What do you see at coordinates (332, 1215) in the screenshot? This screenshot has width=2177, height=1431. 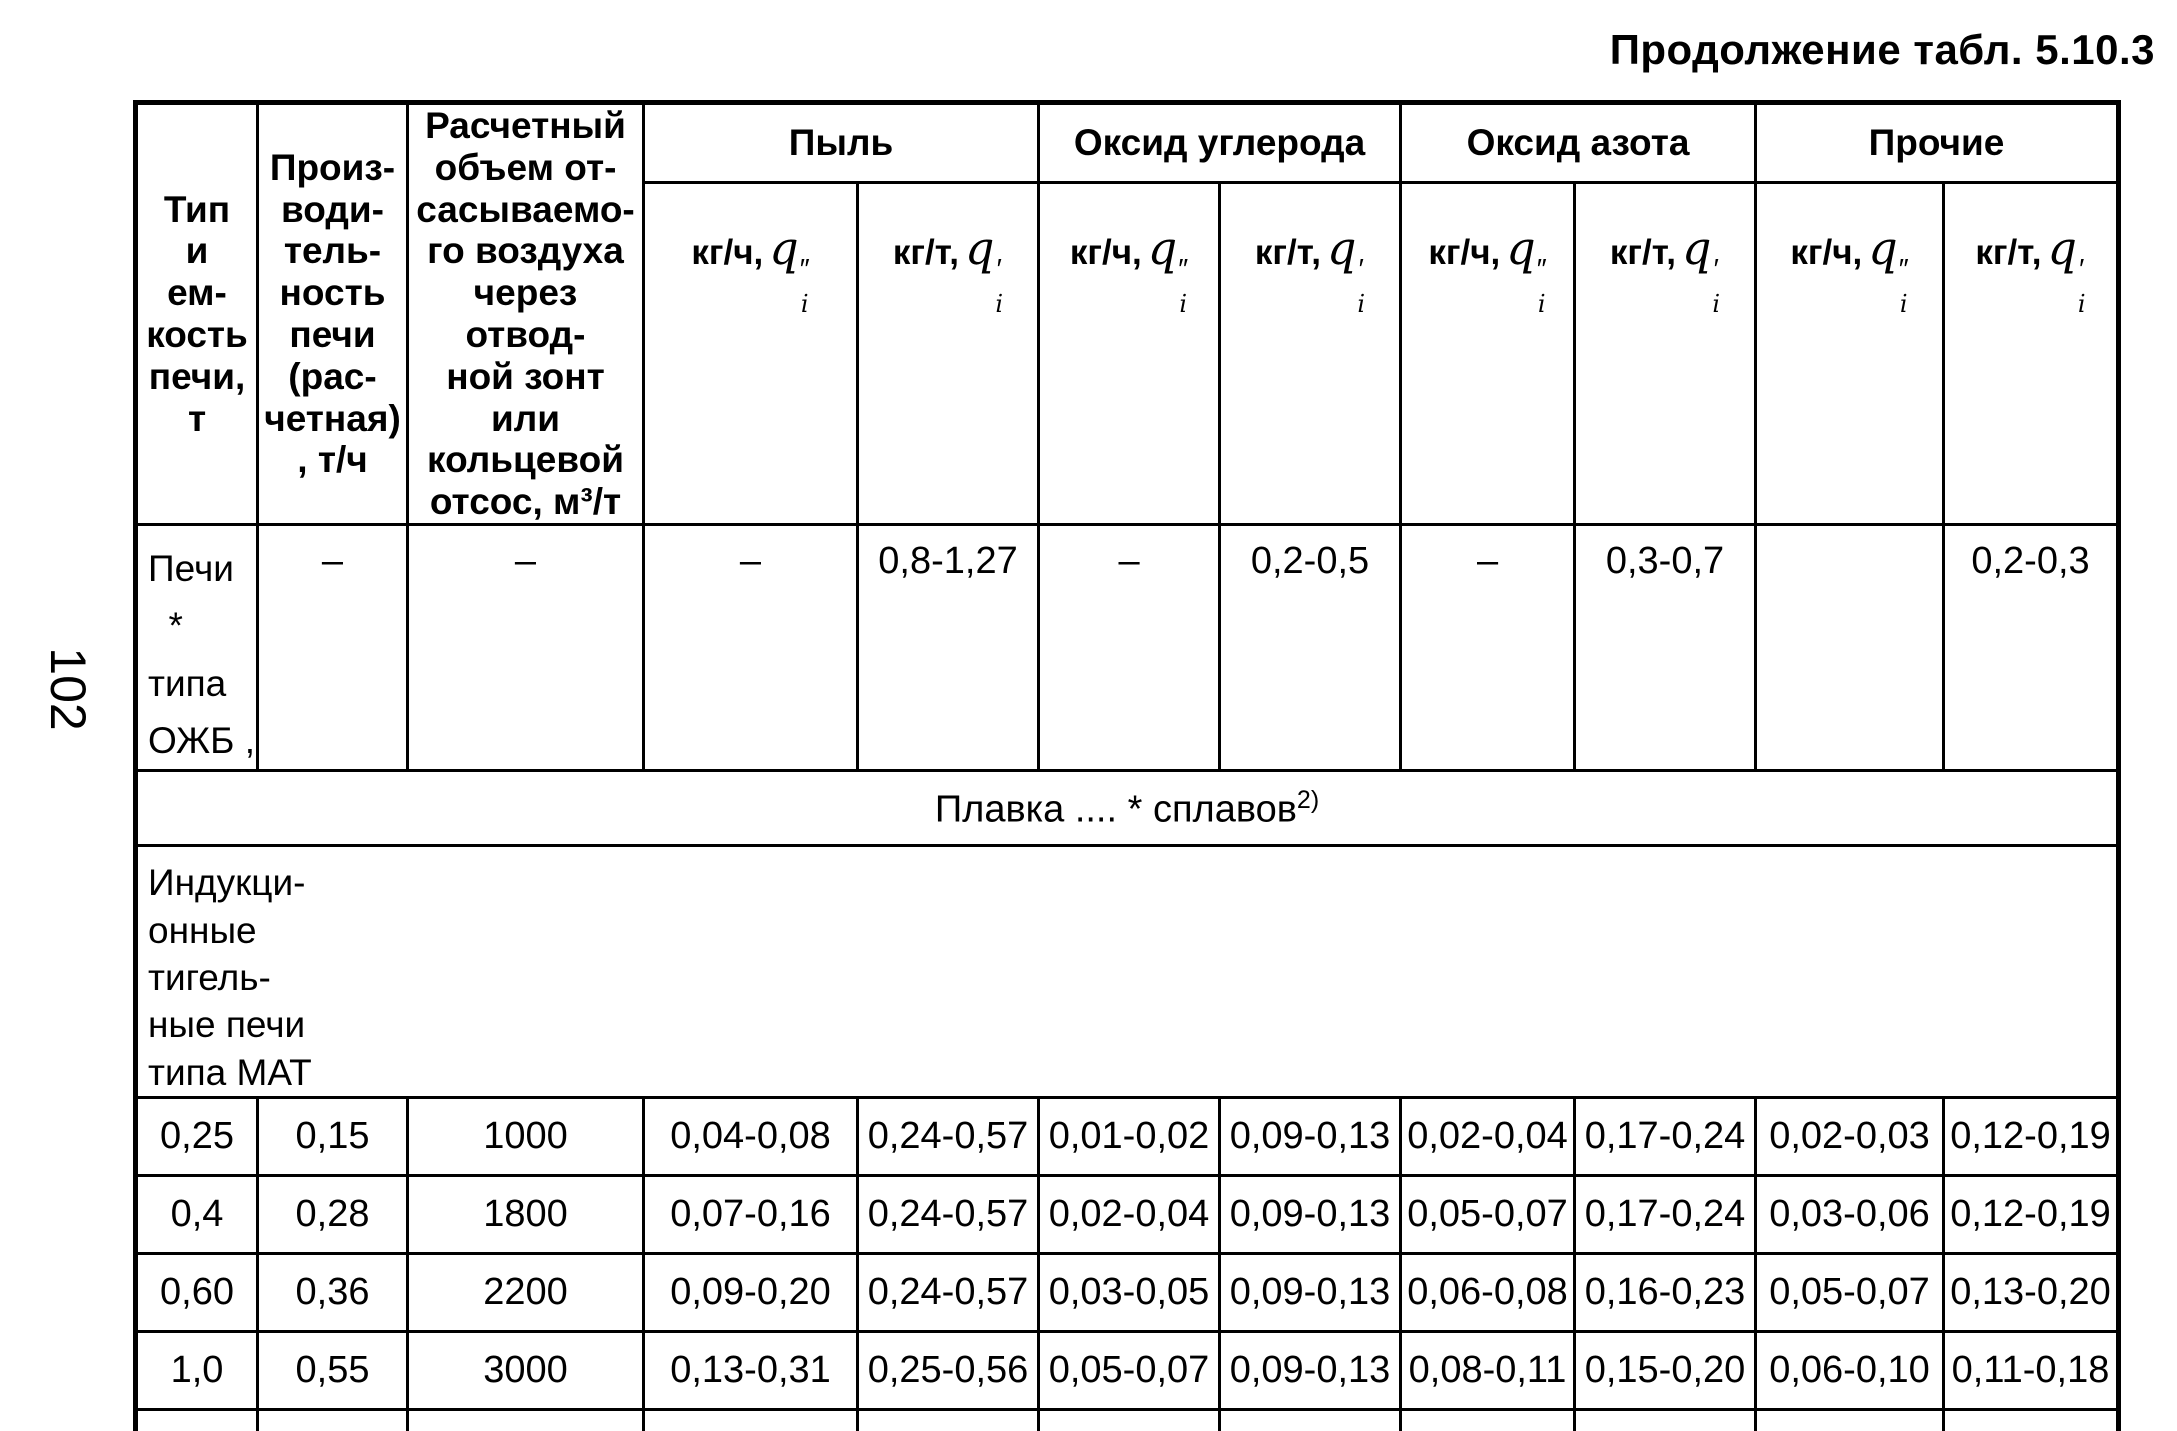 I see `table-cell: 0,28` at bounding box center [332, 1215].